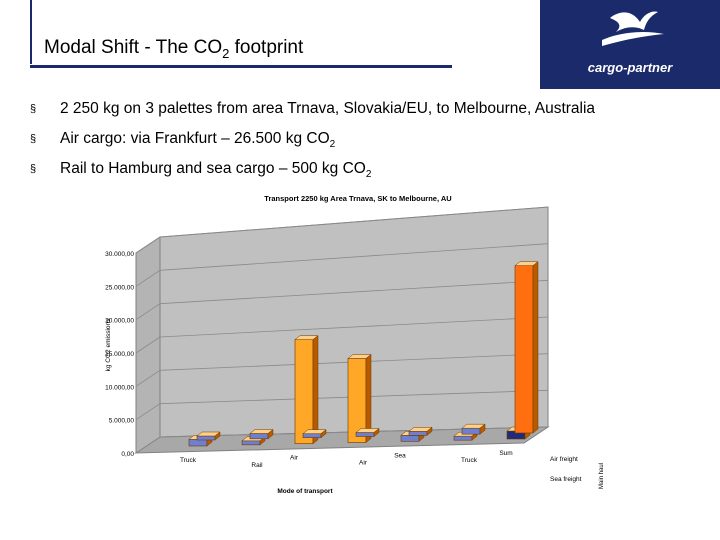  I want to click on bird-logo-icon, so click(633, 28).